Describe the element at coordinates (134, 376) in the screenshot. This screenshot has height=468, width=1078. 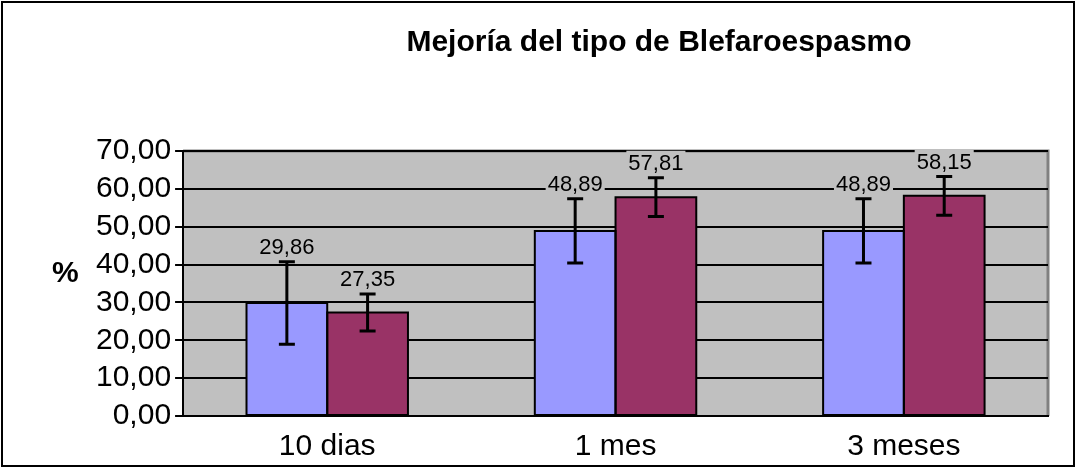
I see `y-tick-label: 10,00` at that location.